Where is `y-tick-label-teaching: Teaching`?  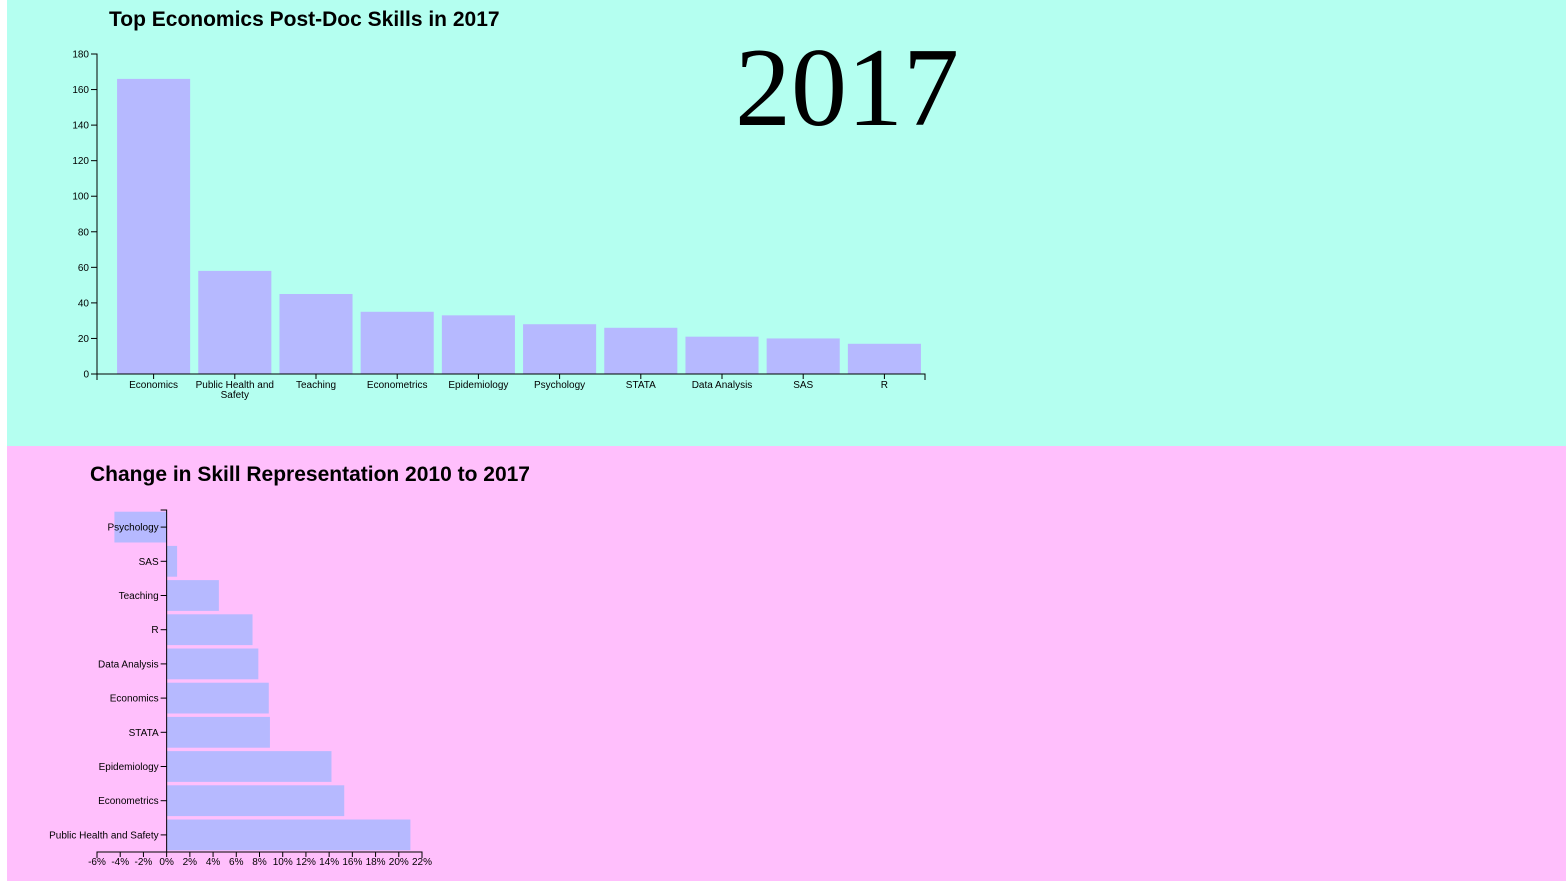 y-tick-label-teaching: Teaching is located at coordinates (139, 596).